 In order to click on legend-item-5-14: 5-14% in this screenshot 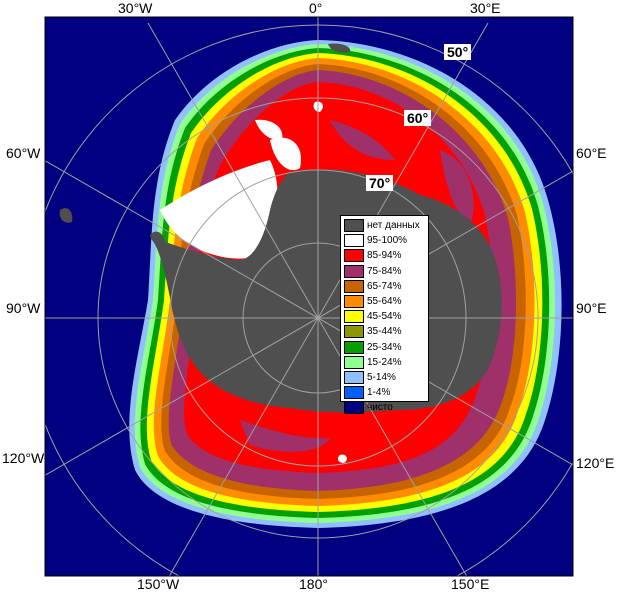, I will do `click(384, 377)`.